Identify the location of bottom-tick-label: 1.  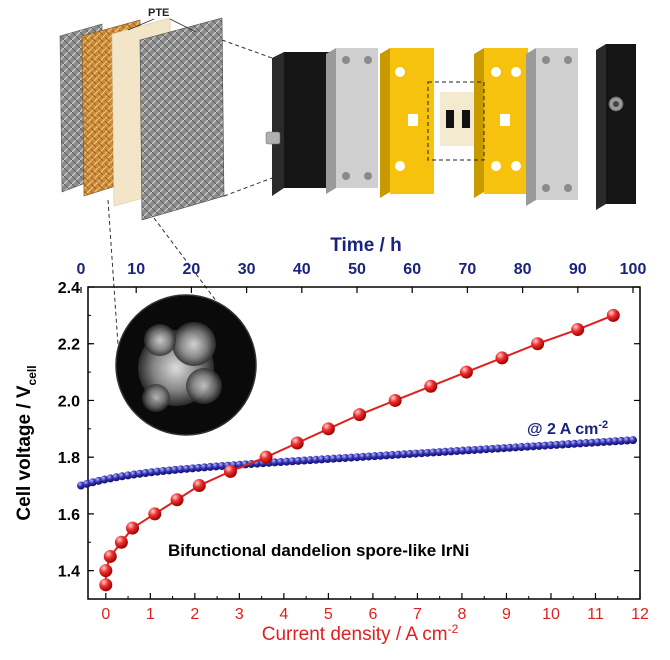
(150, 614).